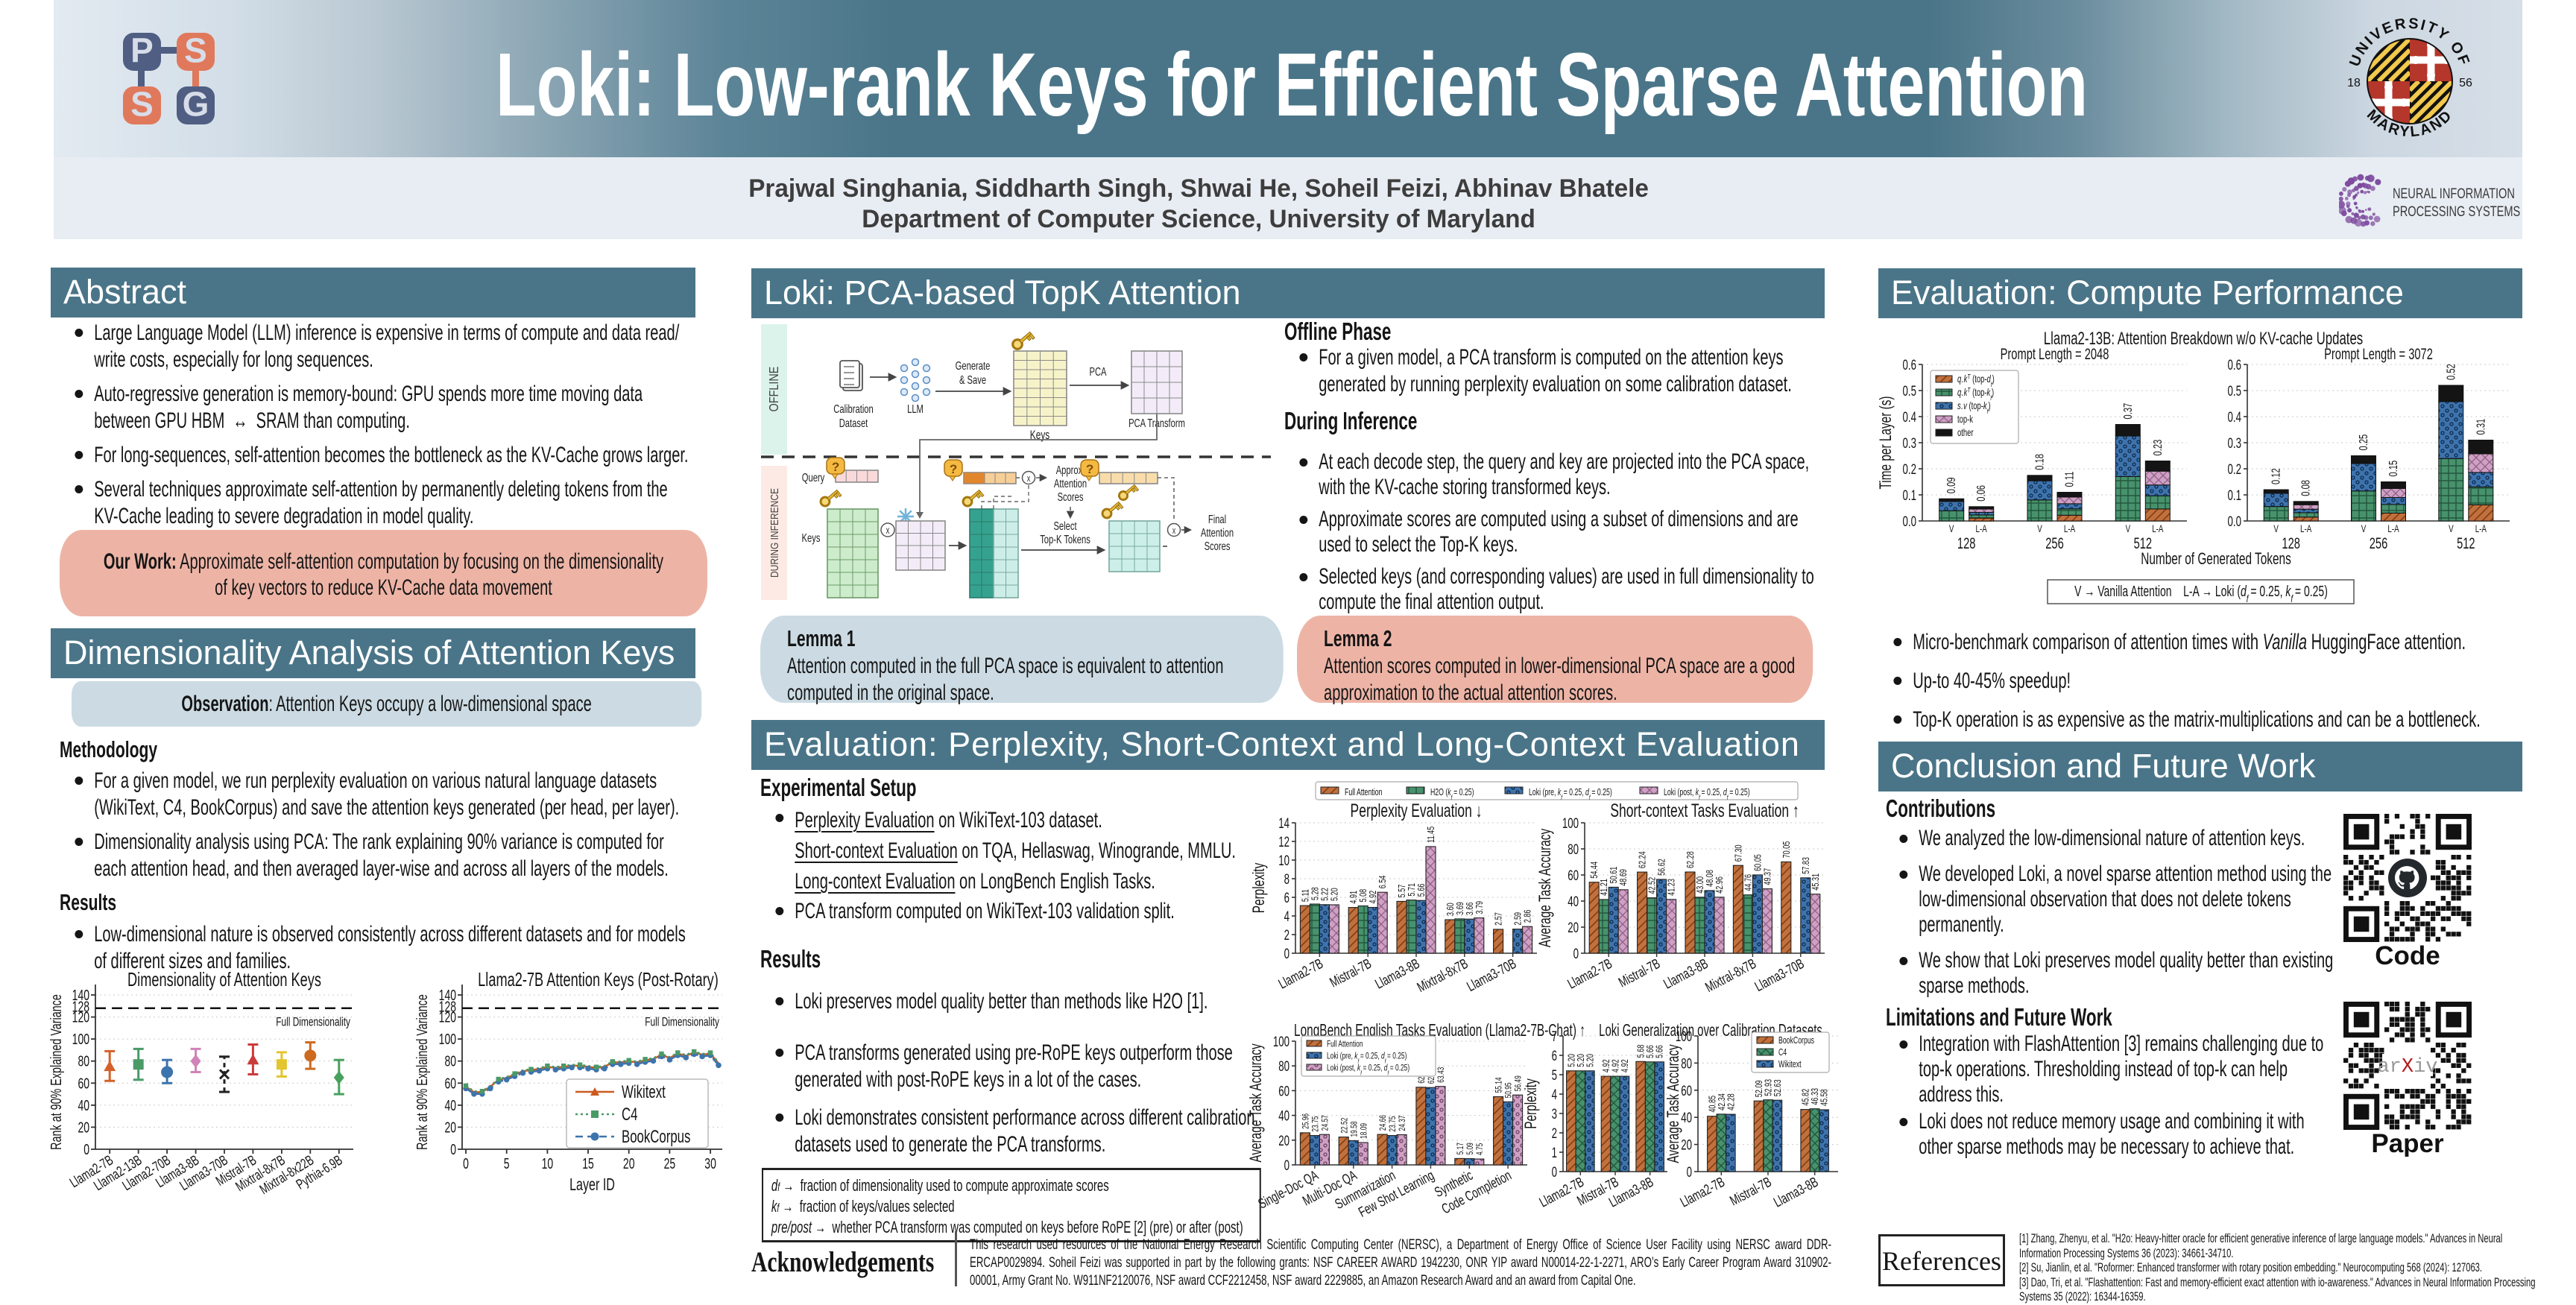 Image resolution: width=2576 pixels, height=1305 pixels. What do you see at coordinates (670, 1163) in the screenshot?
I see `svg-text: 25` at bounding box center [670, 1163].